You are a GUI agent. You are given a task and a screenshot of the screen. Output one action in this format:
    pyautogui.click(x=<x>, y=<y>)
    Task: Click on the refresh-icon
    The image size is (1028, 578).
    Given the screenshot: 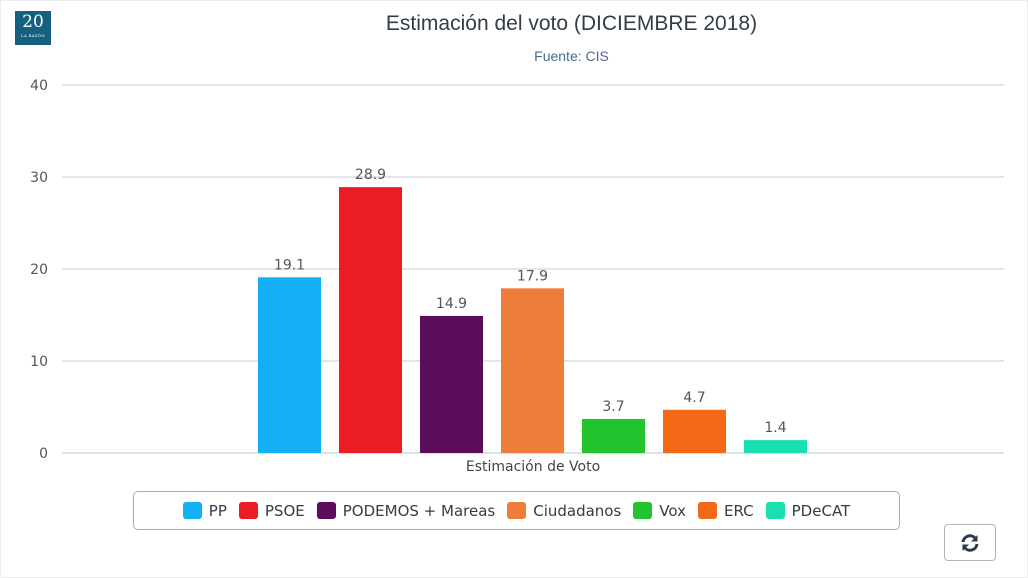 What is the action you would take?
    pyautogui.click(x=970, y=542)
    